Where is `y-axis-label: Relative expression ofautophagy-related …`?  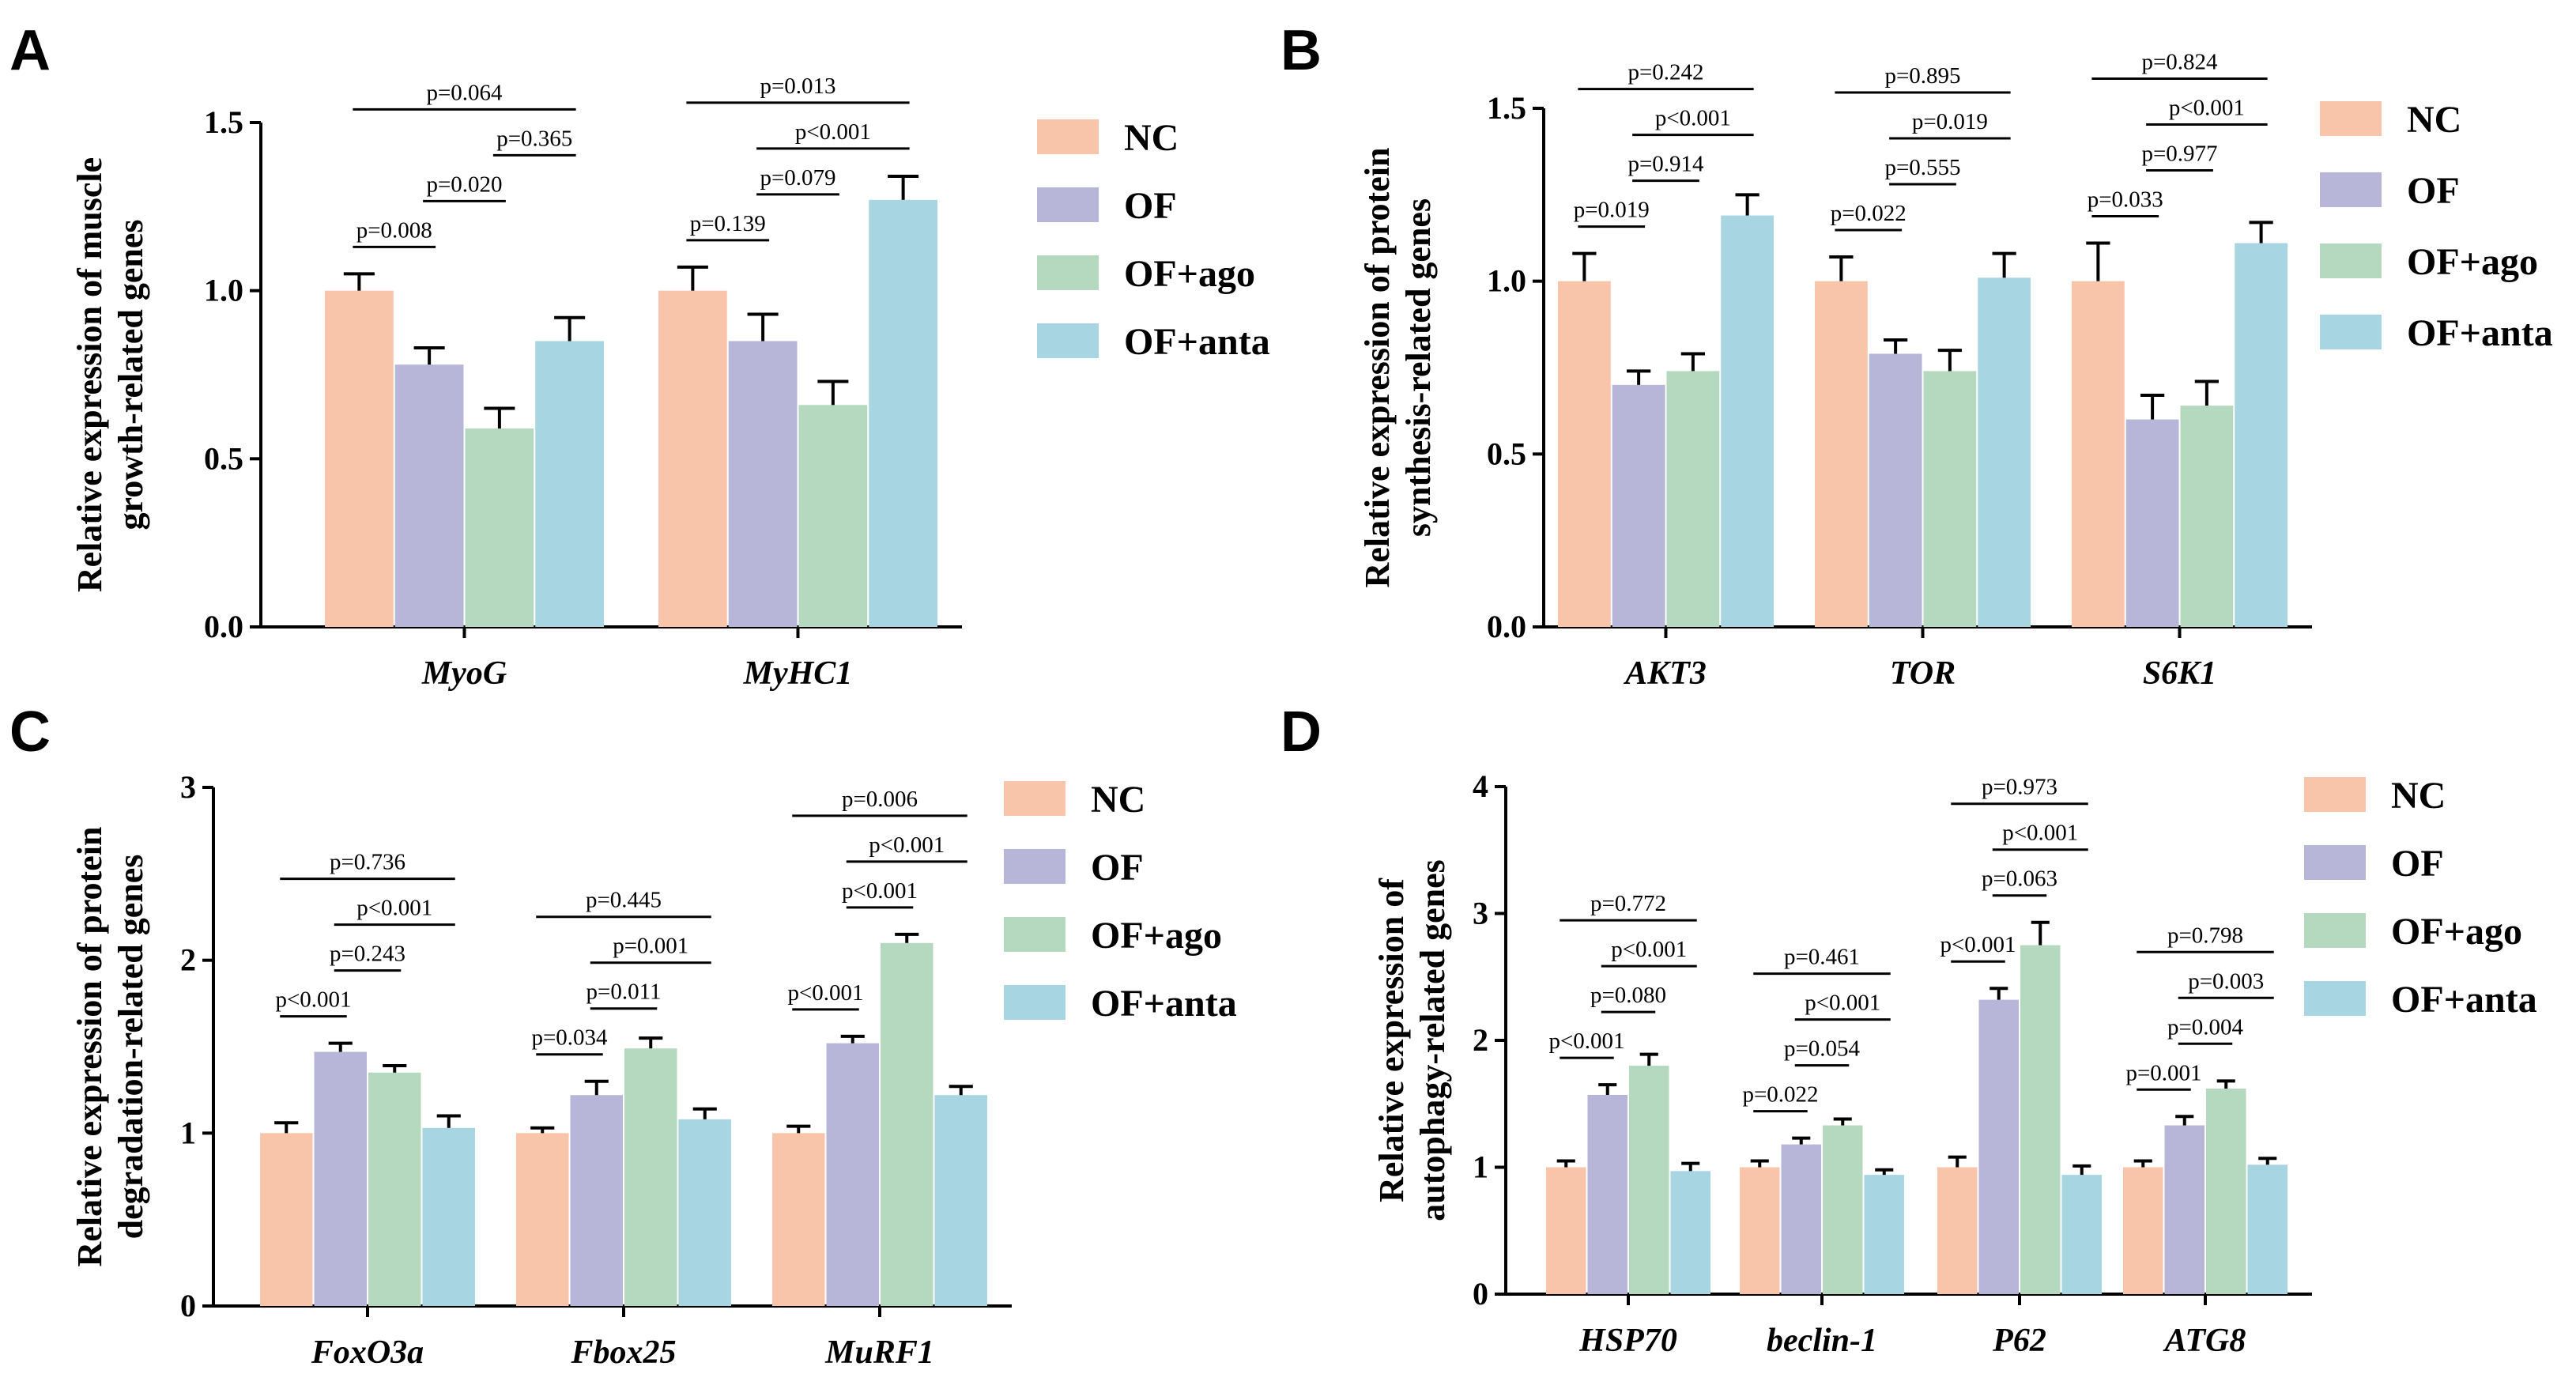 y-axis-label: Relative expression ofautophagy-related … is located at coordinates (1412, 1040).